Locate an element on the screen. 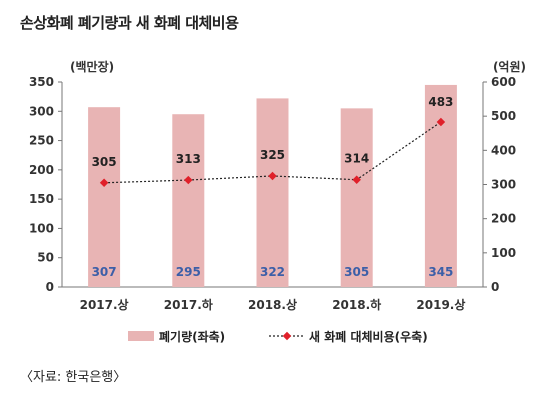 The image size is (550, 402). bar-value-label: 307 is located at coordinates (104, 272).